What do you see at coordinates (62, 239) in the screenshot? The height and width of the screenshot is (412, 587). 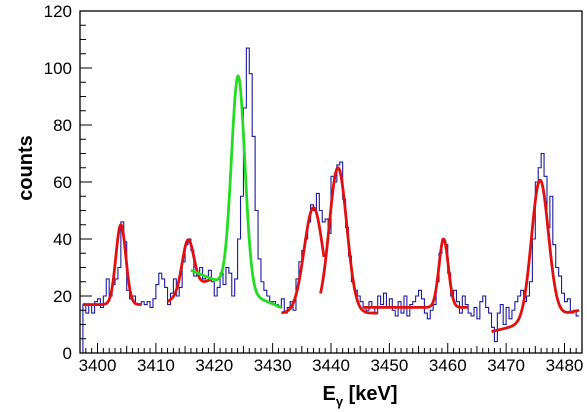 I see `y-tick-label: 40` at bounding box center [62, 239].